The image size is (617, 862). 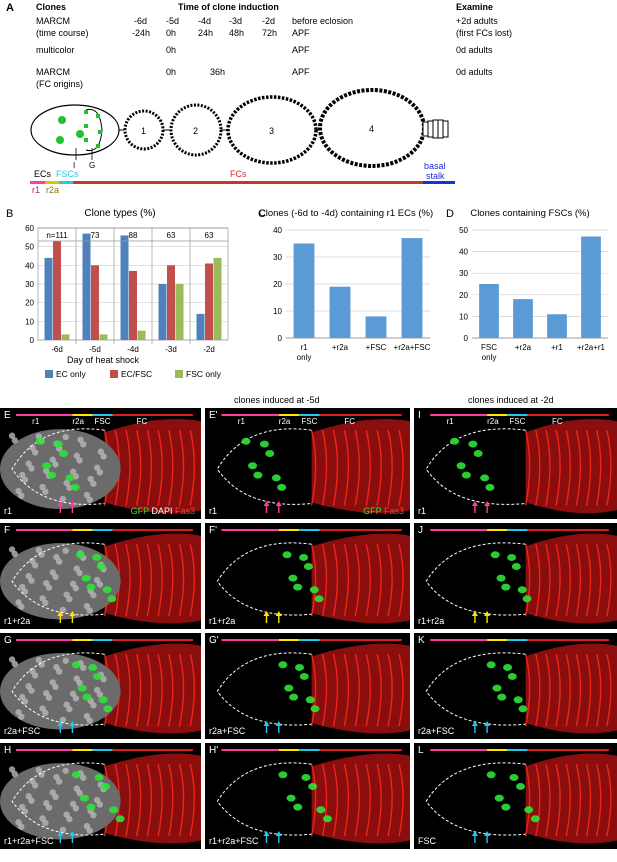 What do you see at coordinates (10, 214) in the screenshot?
I see `panel-label-b: B` at bounding box center [10, 214].